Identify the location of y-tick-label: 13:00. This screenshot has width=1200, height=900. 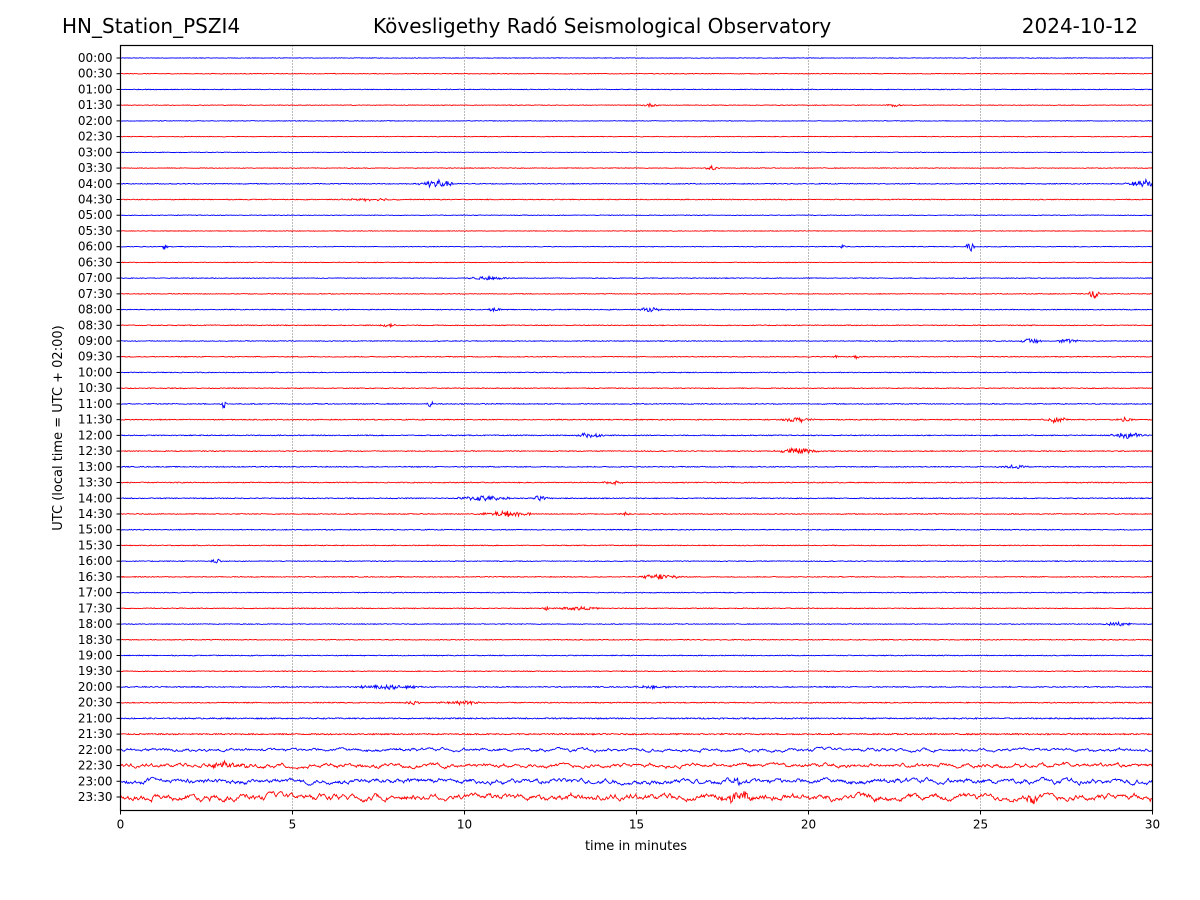
(95, 467).